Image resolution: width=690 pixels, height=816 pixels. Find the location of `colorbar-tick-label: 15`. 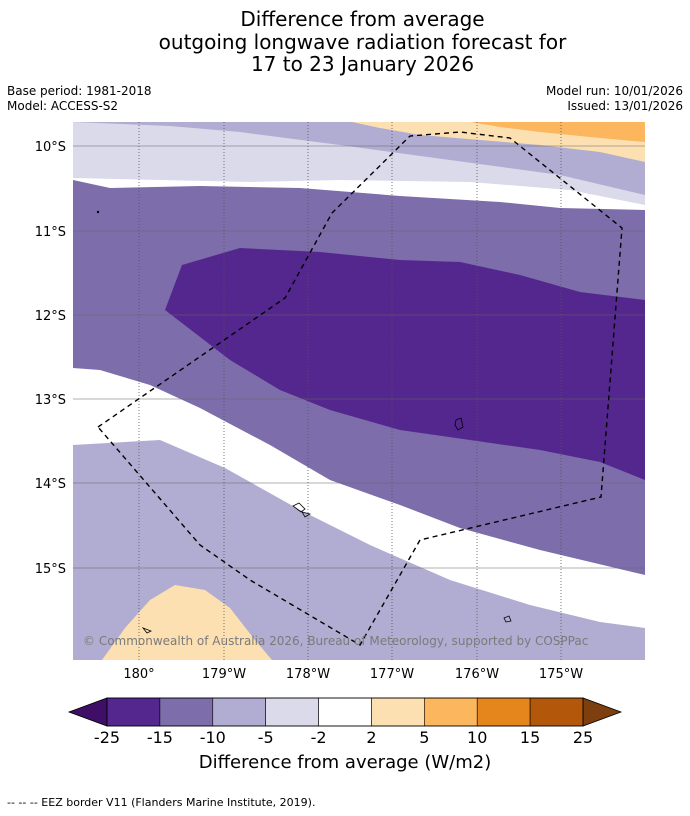

colorbar-tick-label: 15 is located at coordinates (530, 737).